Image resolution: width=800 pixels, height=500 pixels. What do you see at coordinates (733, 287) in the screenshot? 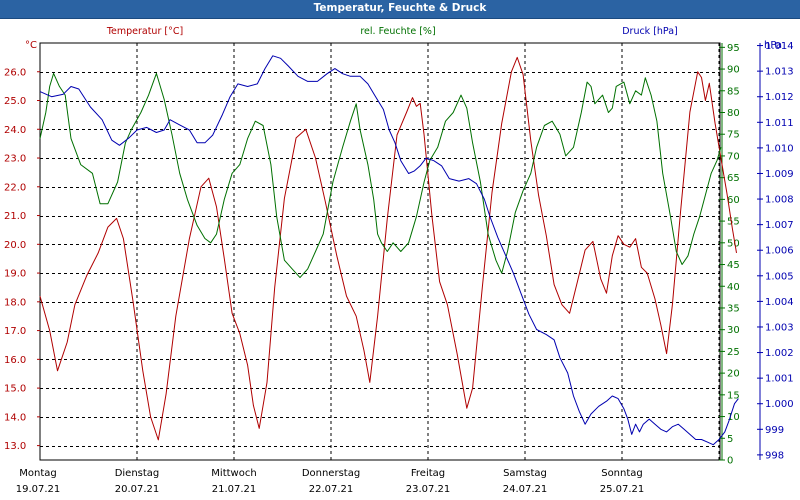
I see `humidity-tick-label: 40` at bounding box center [733, 287].